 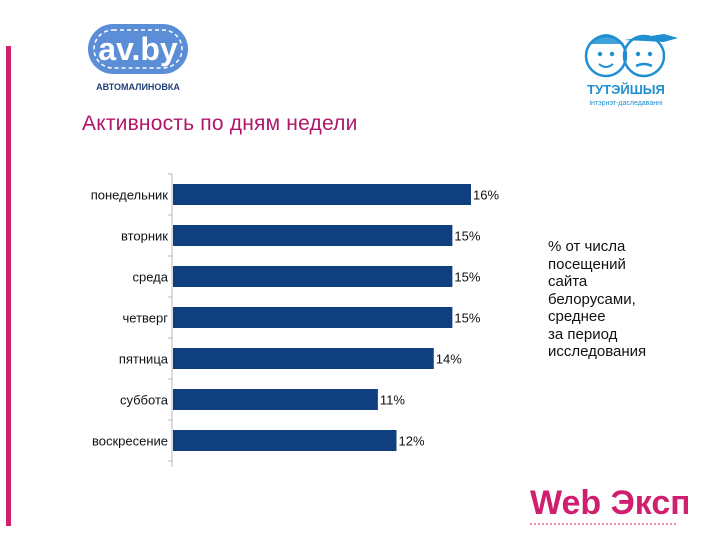 I want to click on av-by-wordmark: av.by, so click(x=138, y=49).